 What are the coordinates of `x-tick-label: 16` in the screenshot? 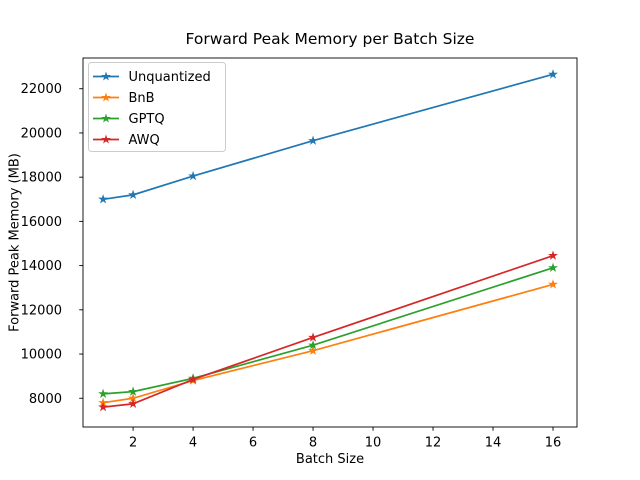 It's located at (553, 443).